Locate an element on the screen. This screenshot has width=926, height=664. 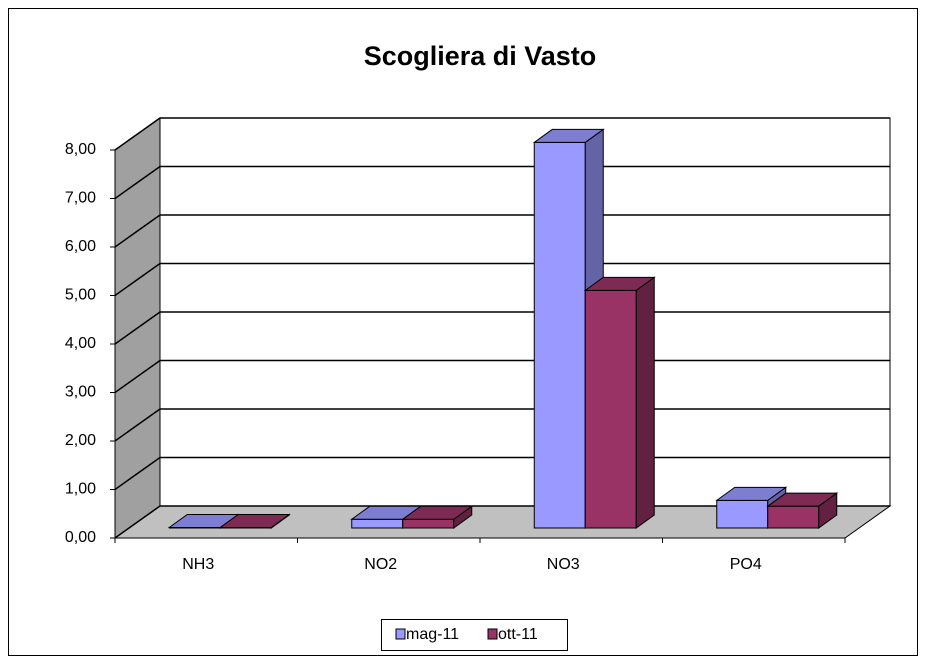
y-tick-label: 2,00 is located at coordinates (80, 440).